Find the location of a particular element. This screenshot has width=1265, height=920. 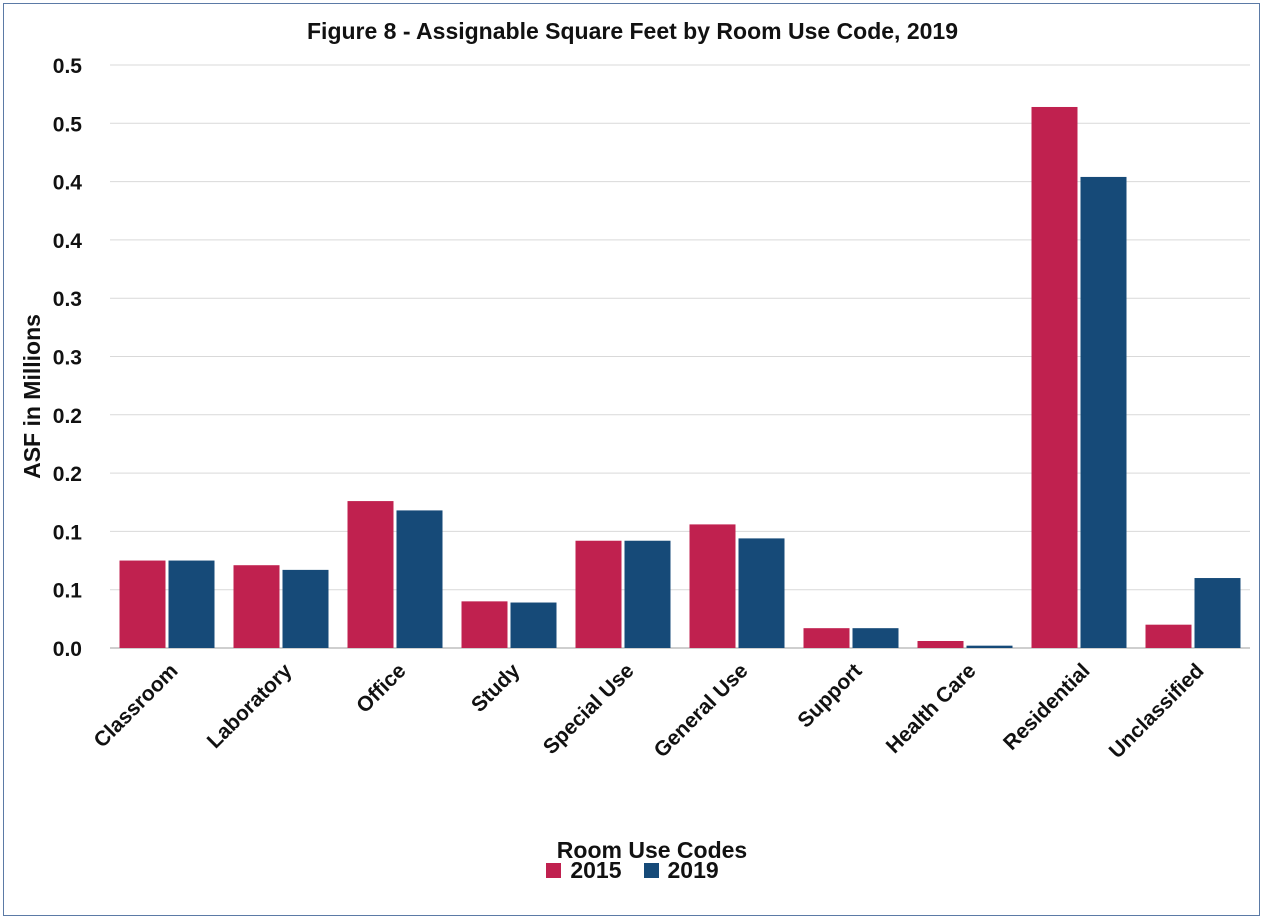

bar-2019-special-use is located at coordinates (647, 594).